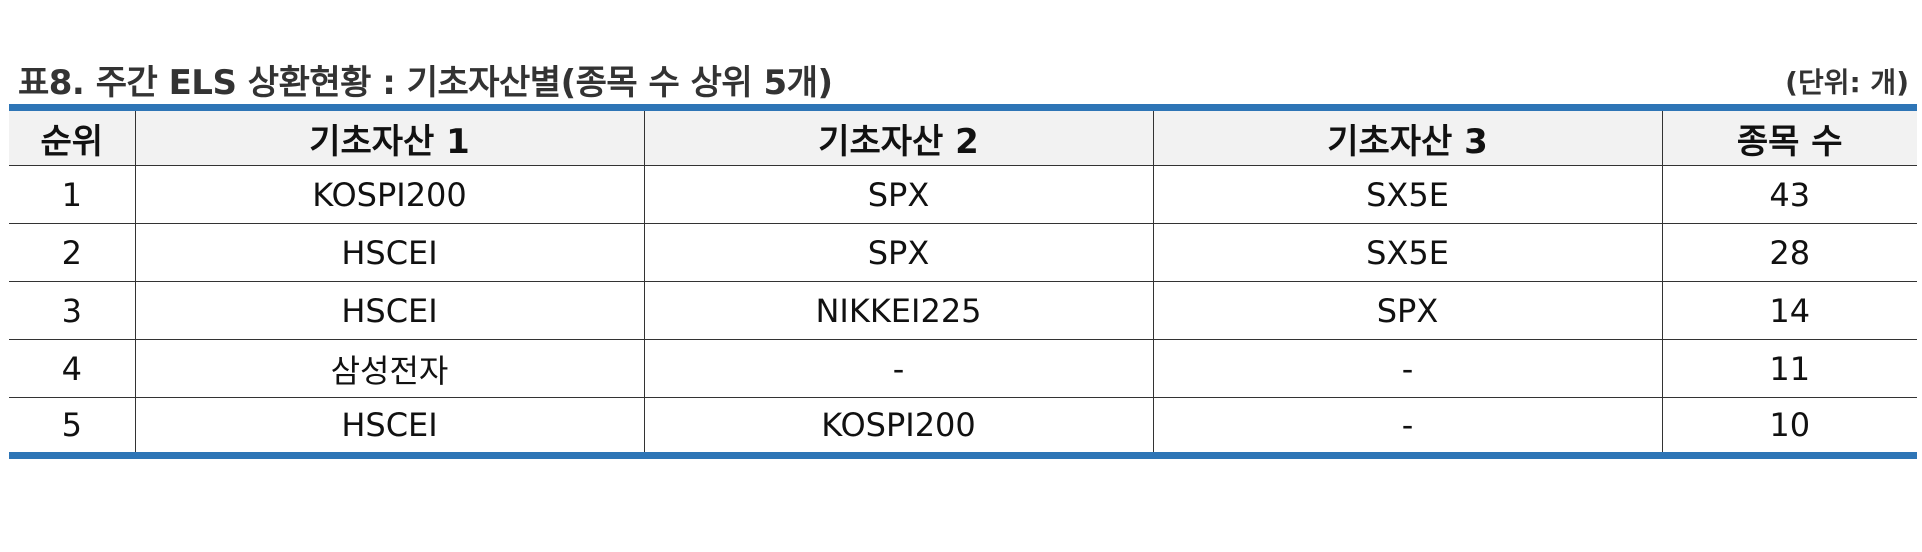 This screenshot has width=1922, height=552. Describe the element at coordinates (1789, 426) in the screenshot. I see `cell-count: 10` at that location.